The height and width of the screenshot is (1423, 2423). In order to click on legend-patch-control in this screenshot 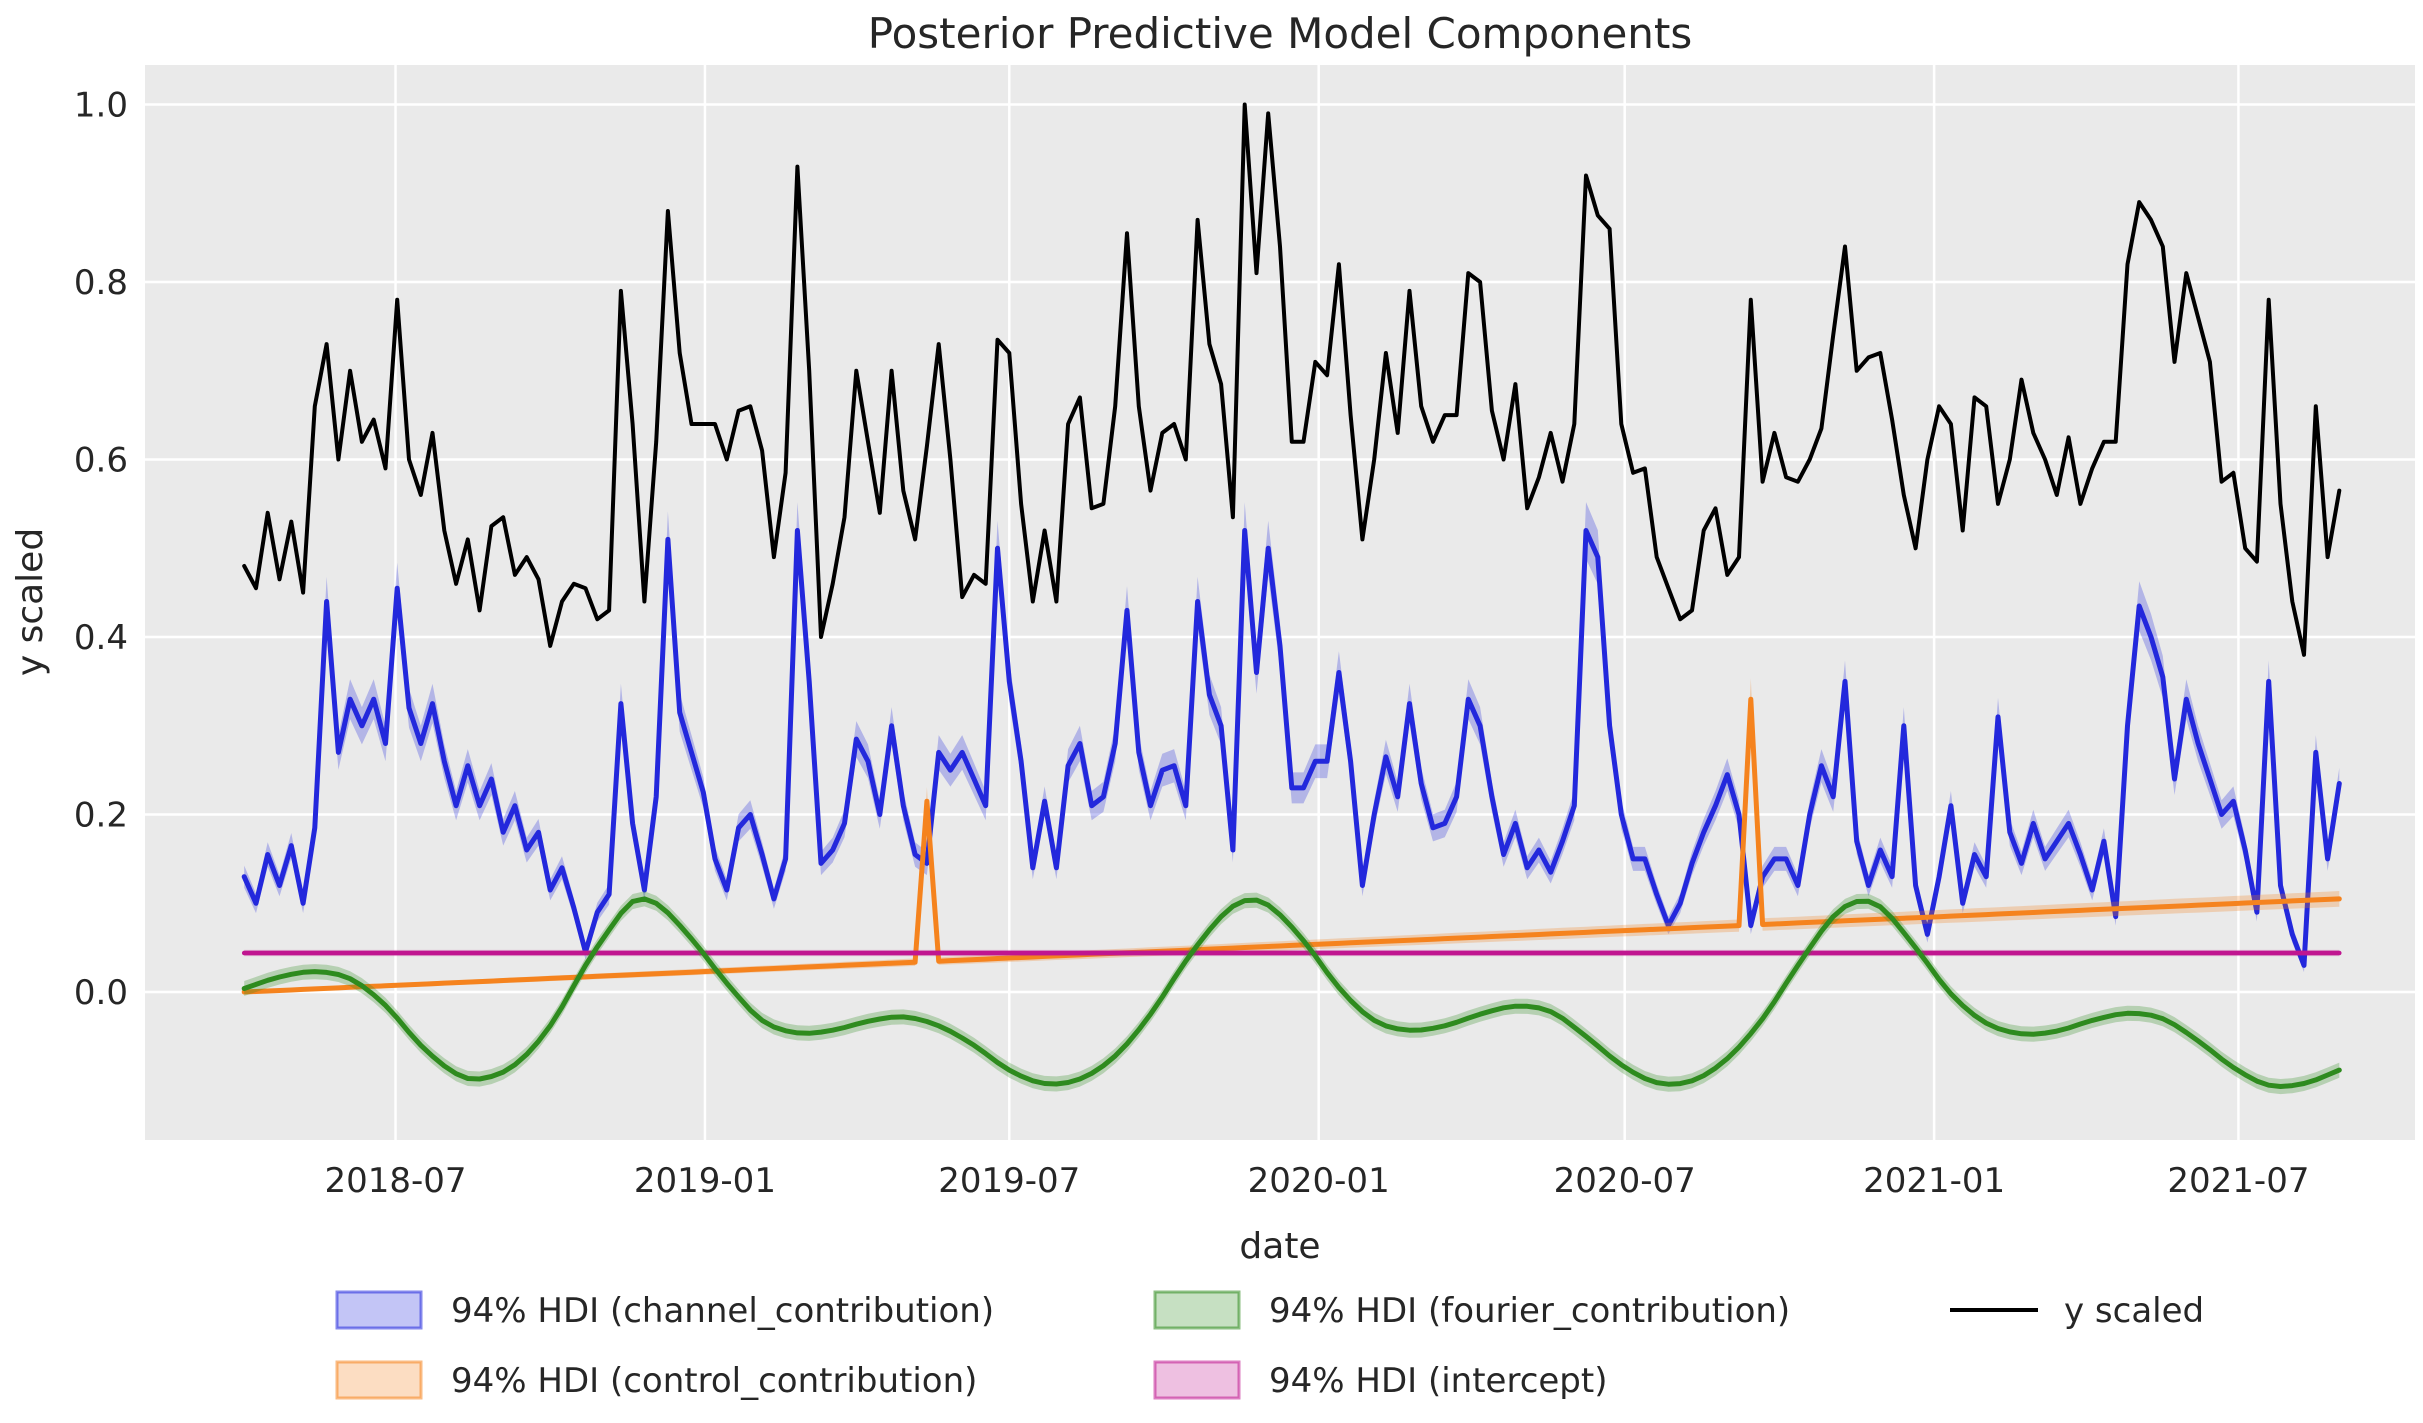, I will do `click(379, 1380)`.